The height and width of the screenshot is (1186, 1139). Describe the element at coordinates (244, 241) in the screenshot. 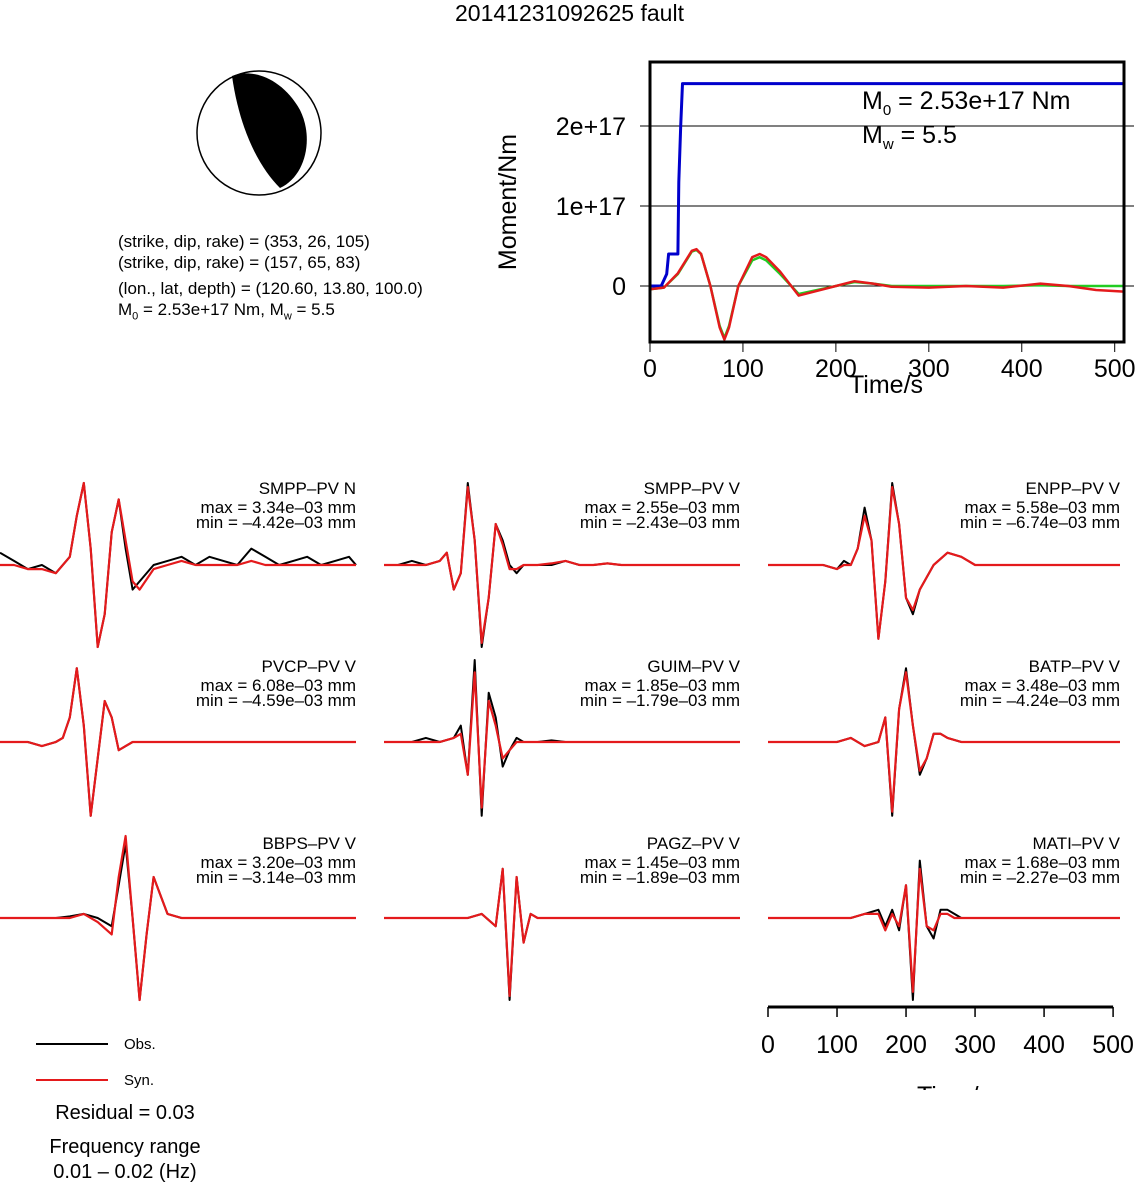

I see `plane1-params: (strike, dip, rake) = (353, 26, 105)` at that location.